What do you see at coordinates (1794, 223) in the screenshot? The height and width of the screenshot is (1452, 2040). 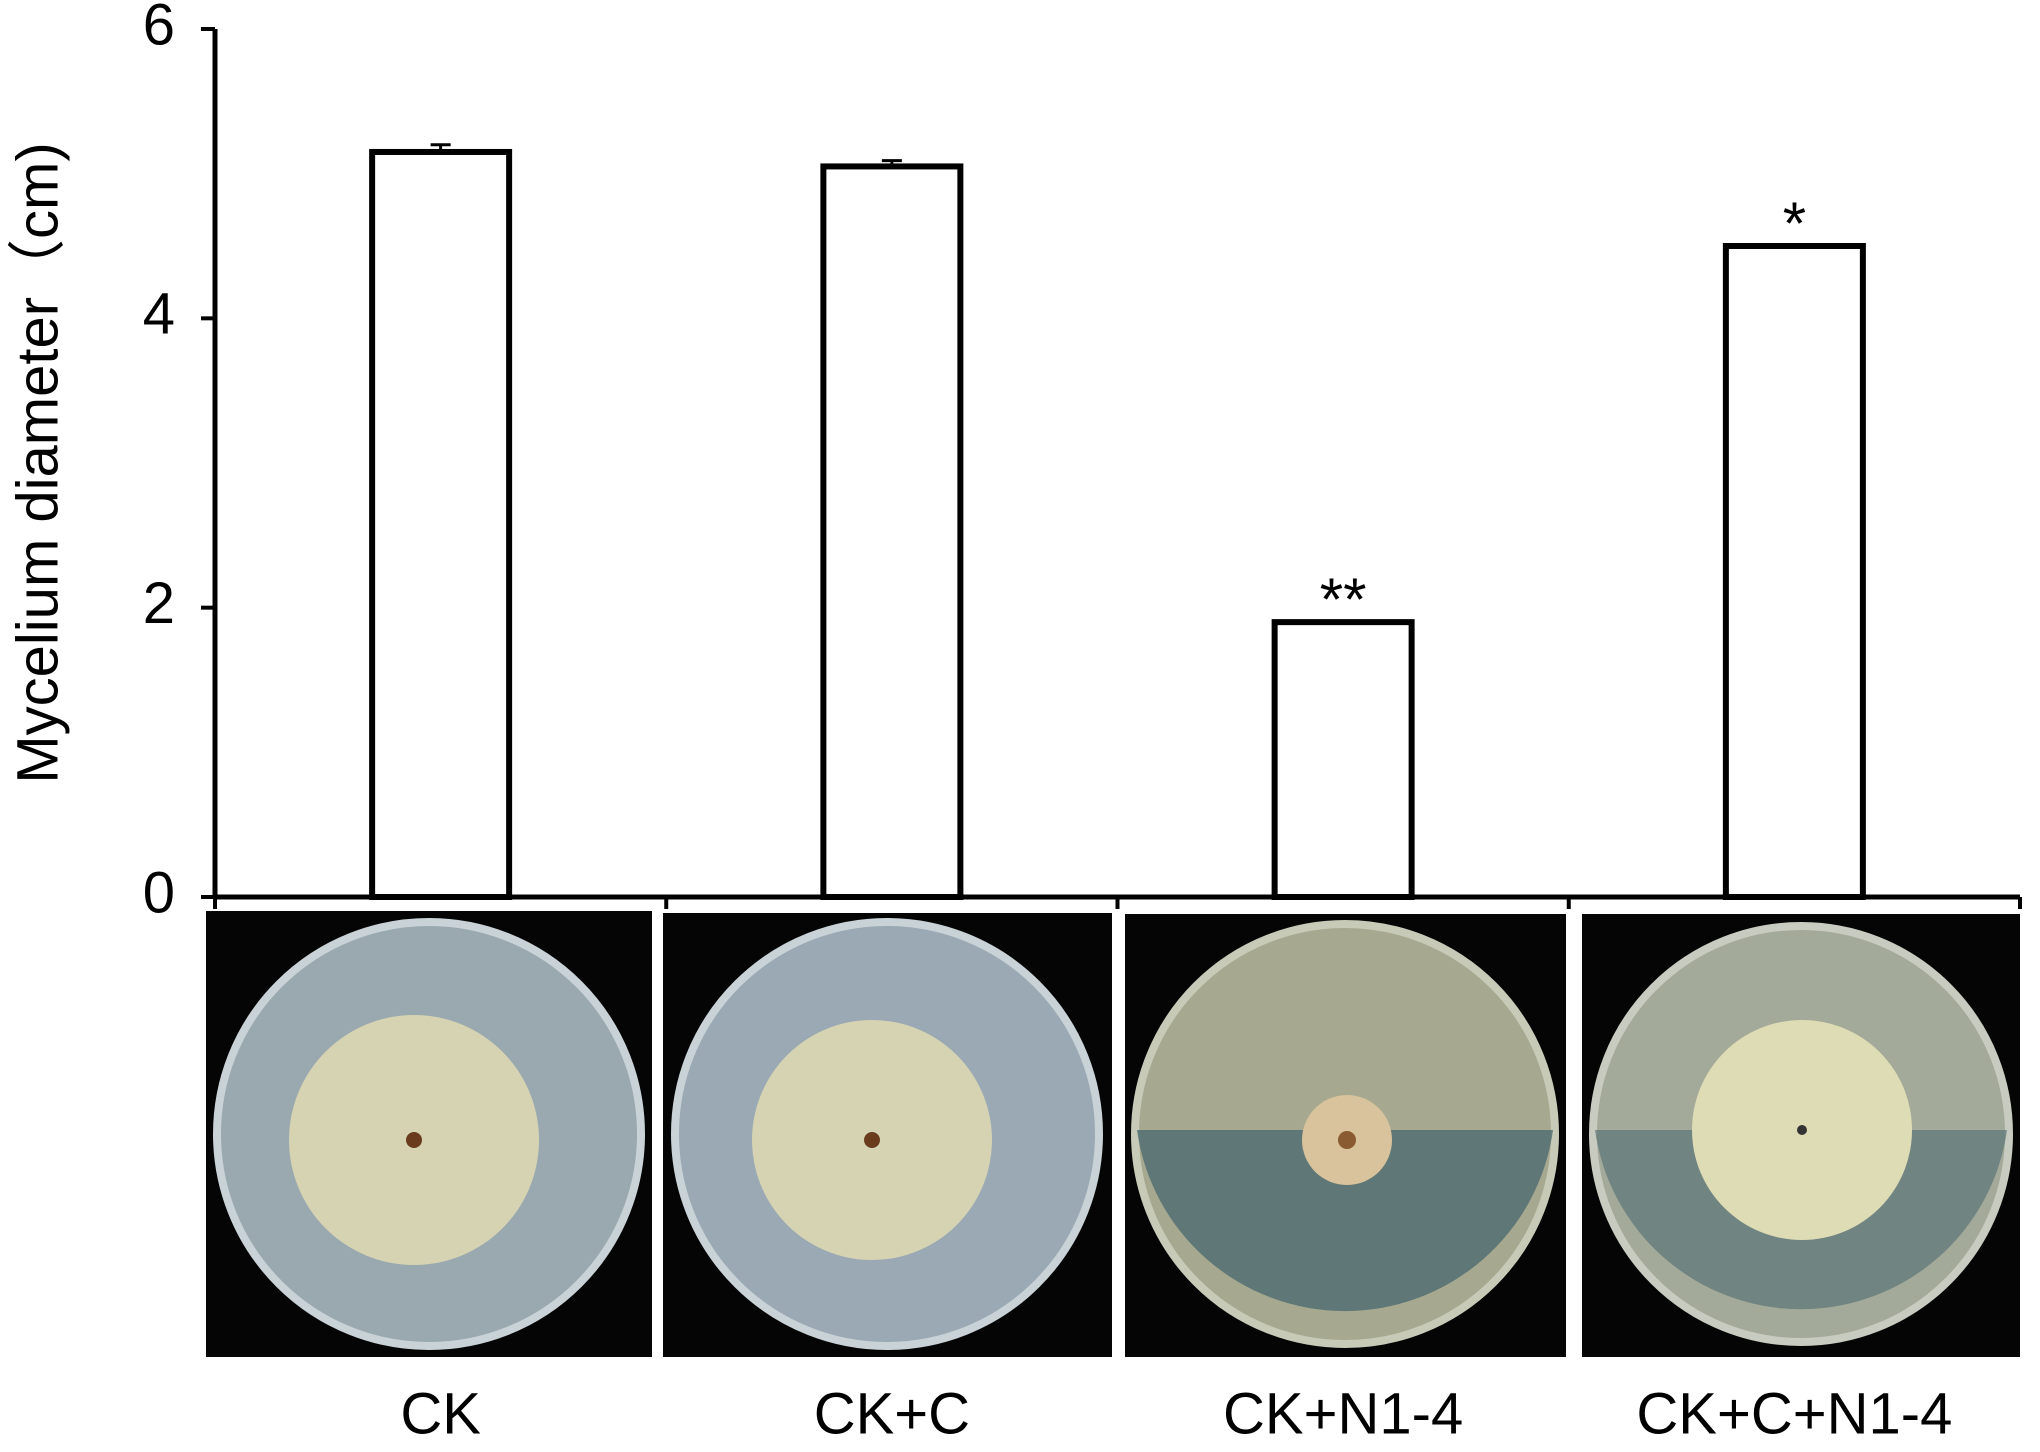 I see `significance-mark: *` at bounding box center [1794, 223].